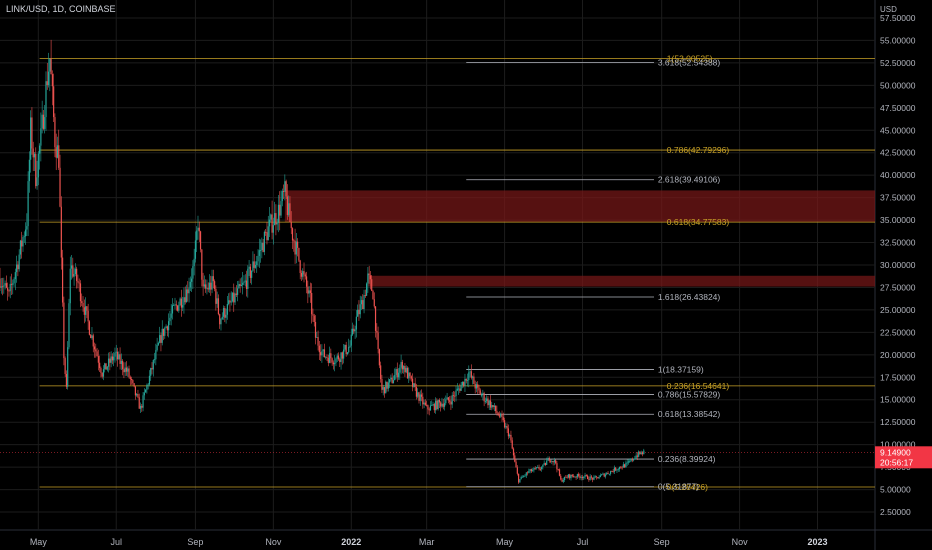  Describe the element at coordinates (898, 355) in the screenshot. I see `y-tick-label: 20.00000` at that location.